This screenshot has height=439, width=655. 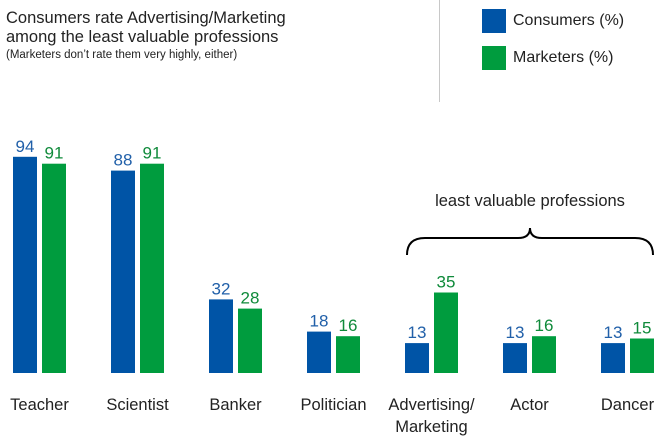 I want to click on data-label-consumers-advertising-marketing: 13, so click(x=417, y=332).